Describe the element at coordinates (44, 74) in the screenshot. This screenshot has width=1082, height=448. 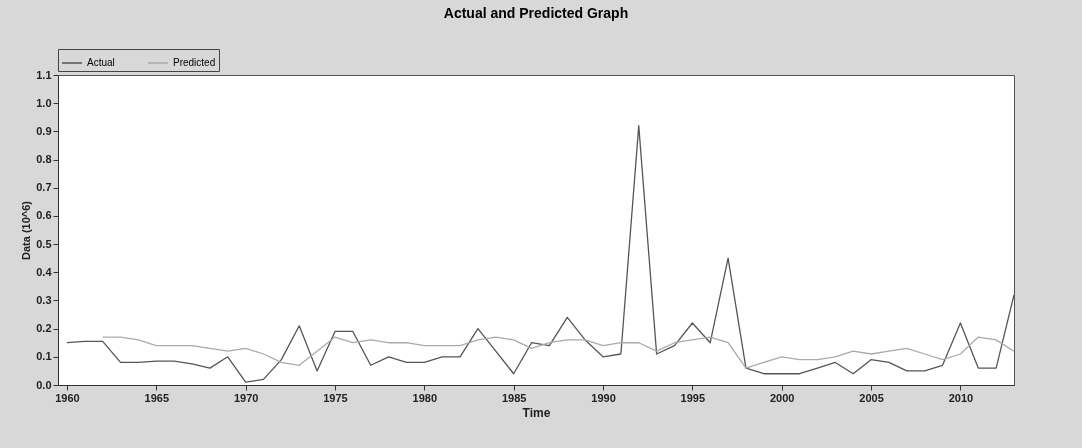
I see `y-tick-label: 1.1` at that location.